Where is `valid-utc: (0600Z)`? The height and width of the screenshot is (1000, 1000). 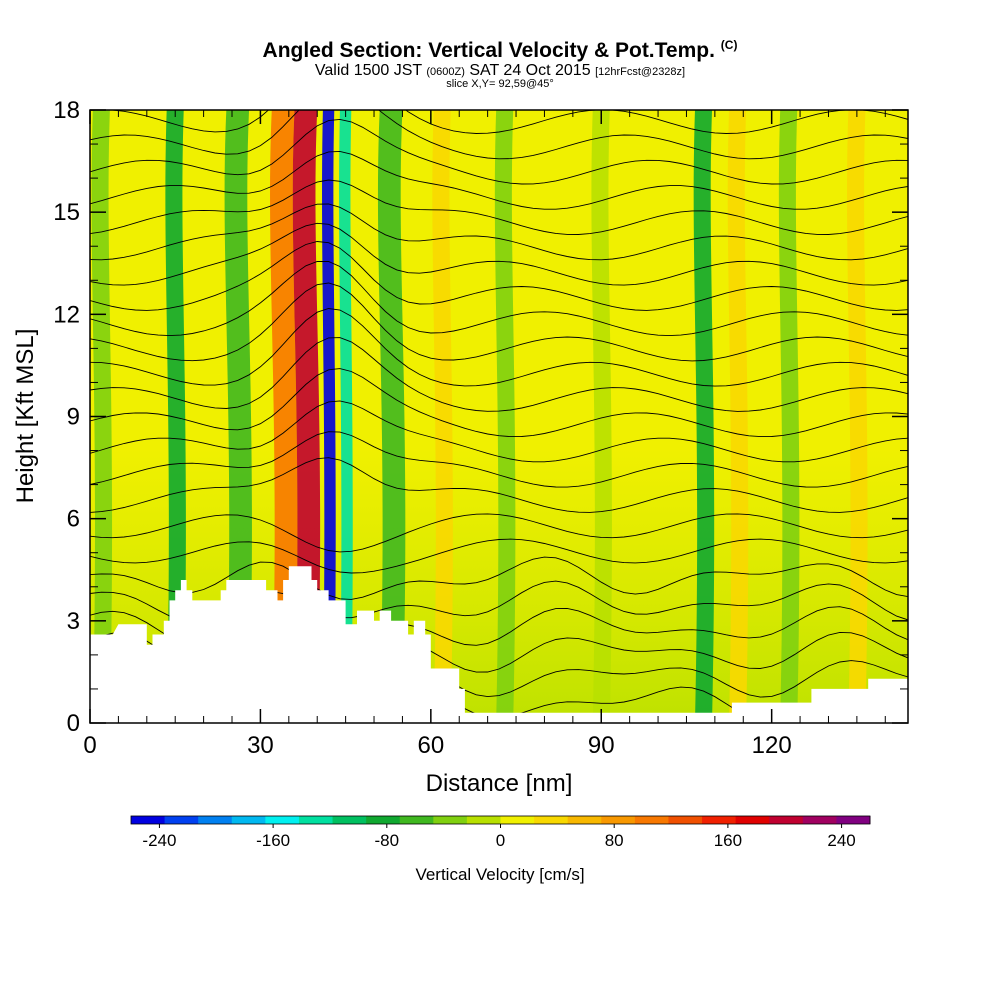
valid-utc: (0600Z) is located at coordinates (445, 72).